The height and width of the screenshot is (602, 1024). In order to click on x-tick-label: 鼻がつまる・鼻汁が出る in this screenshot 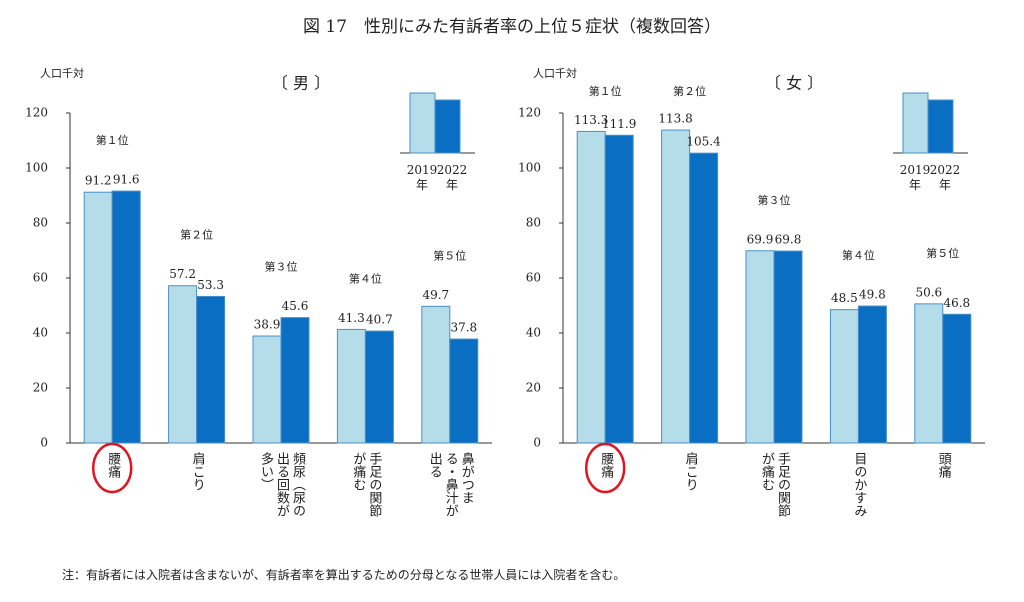, I will do `click(450, 484)`.